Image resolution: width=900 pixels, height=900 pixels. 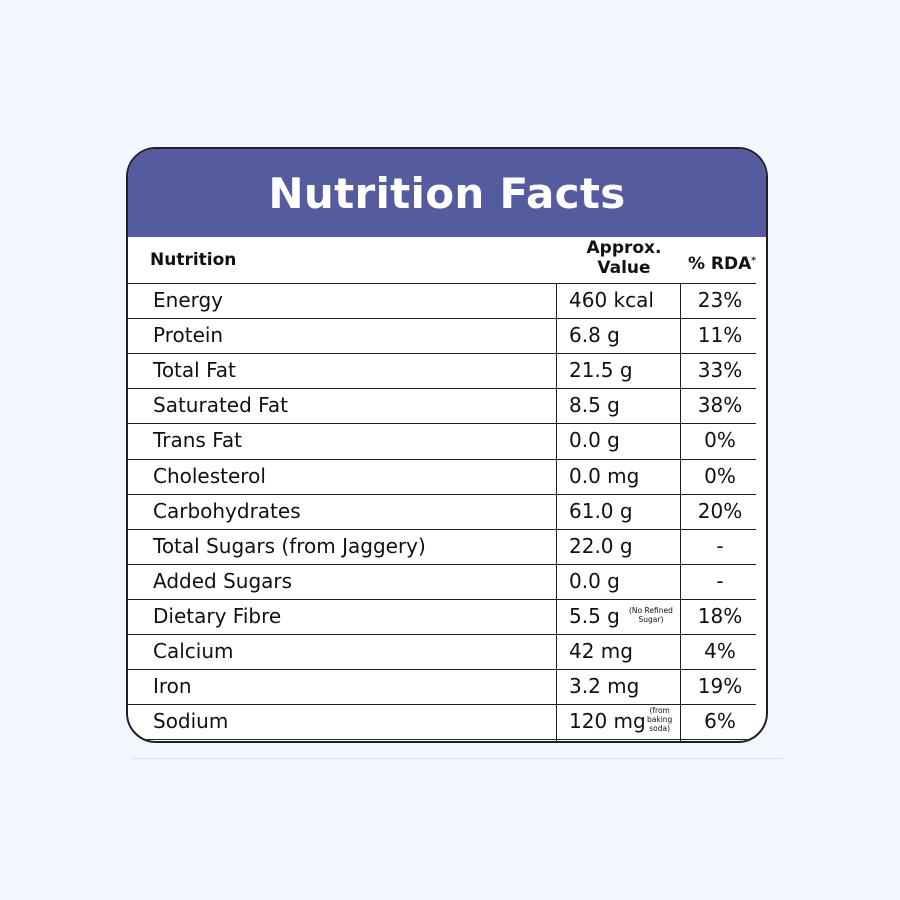 What do you see at coordinates (604, 686) in the screenshot?
I see `nutrient-value: 3.2 mg` at bounding box center [604, 686].